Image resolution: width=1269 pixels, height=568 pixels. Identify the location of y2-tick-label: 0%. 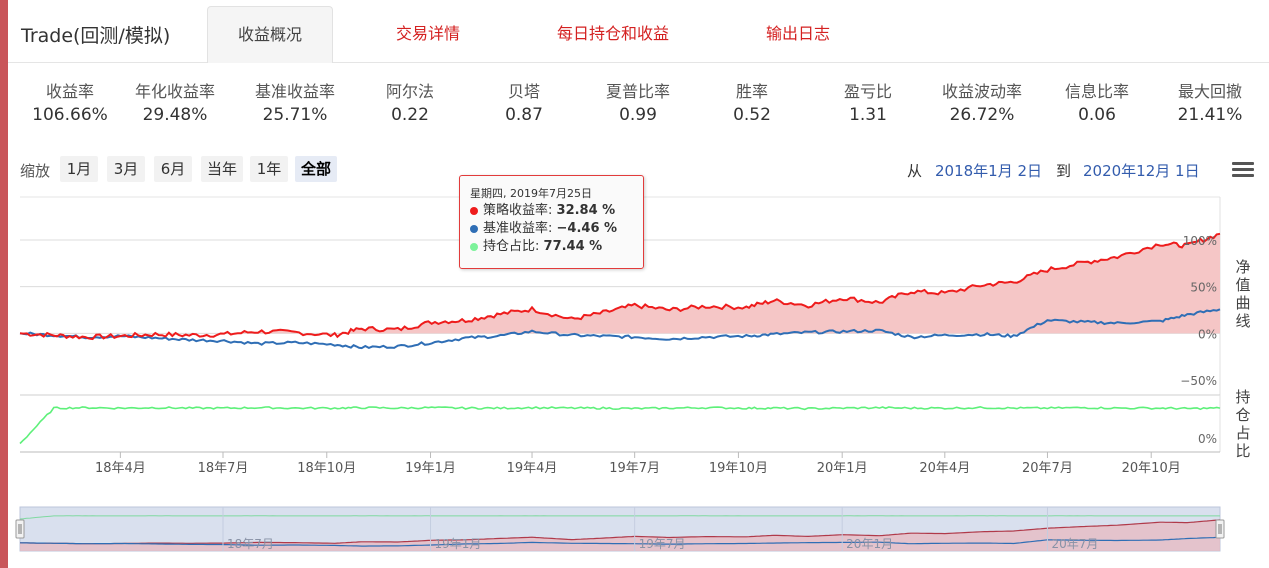
(1207, 439).